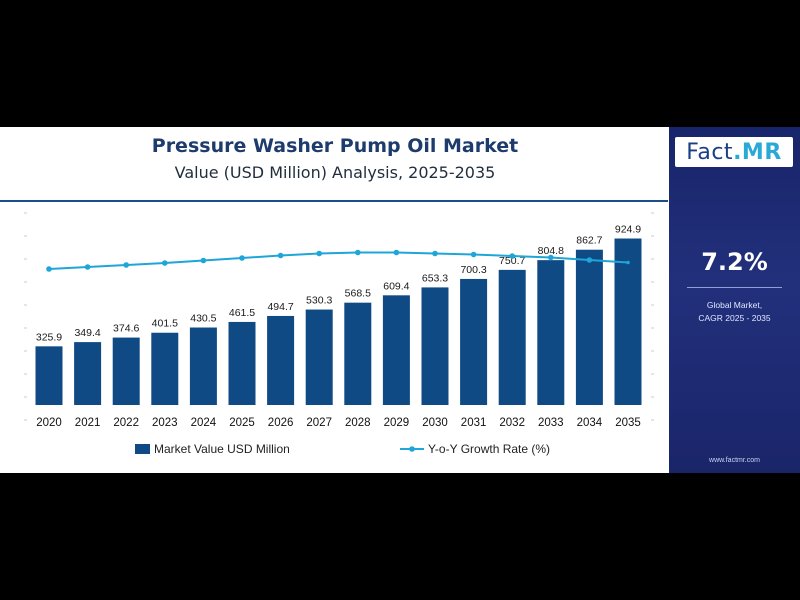  Describe the element at coordinates (165, 324) in the screenshot. I see `bar-value-label: 401.5` at that location.